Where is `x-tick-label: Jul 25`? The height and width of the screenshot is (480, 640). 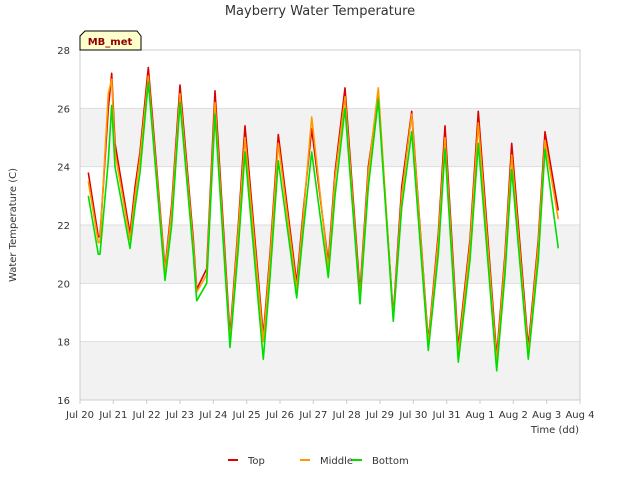
x-tick-label: Jul 25 is located at coordinates (246, 415).